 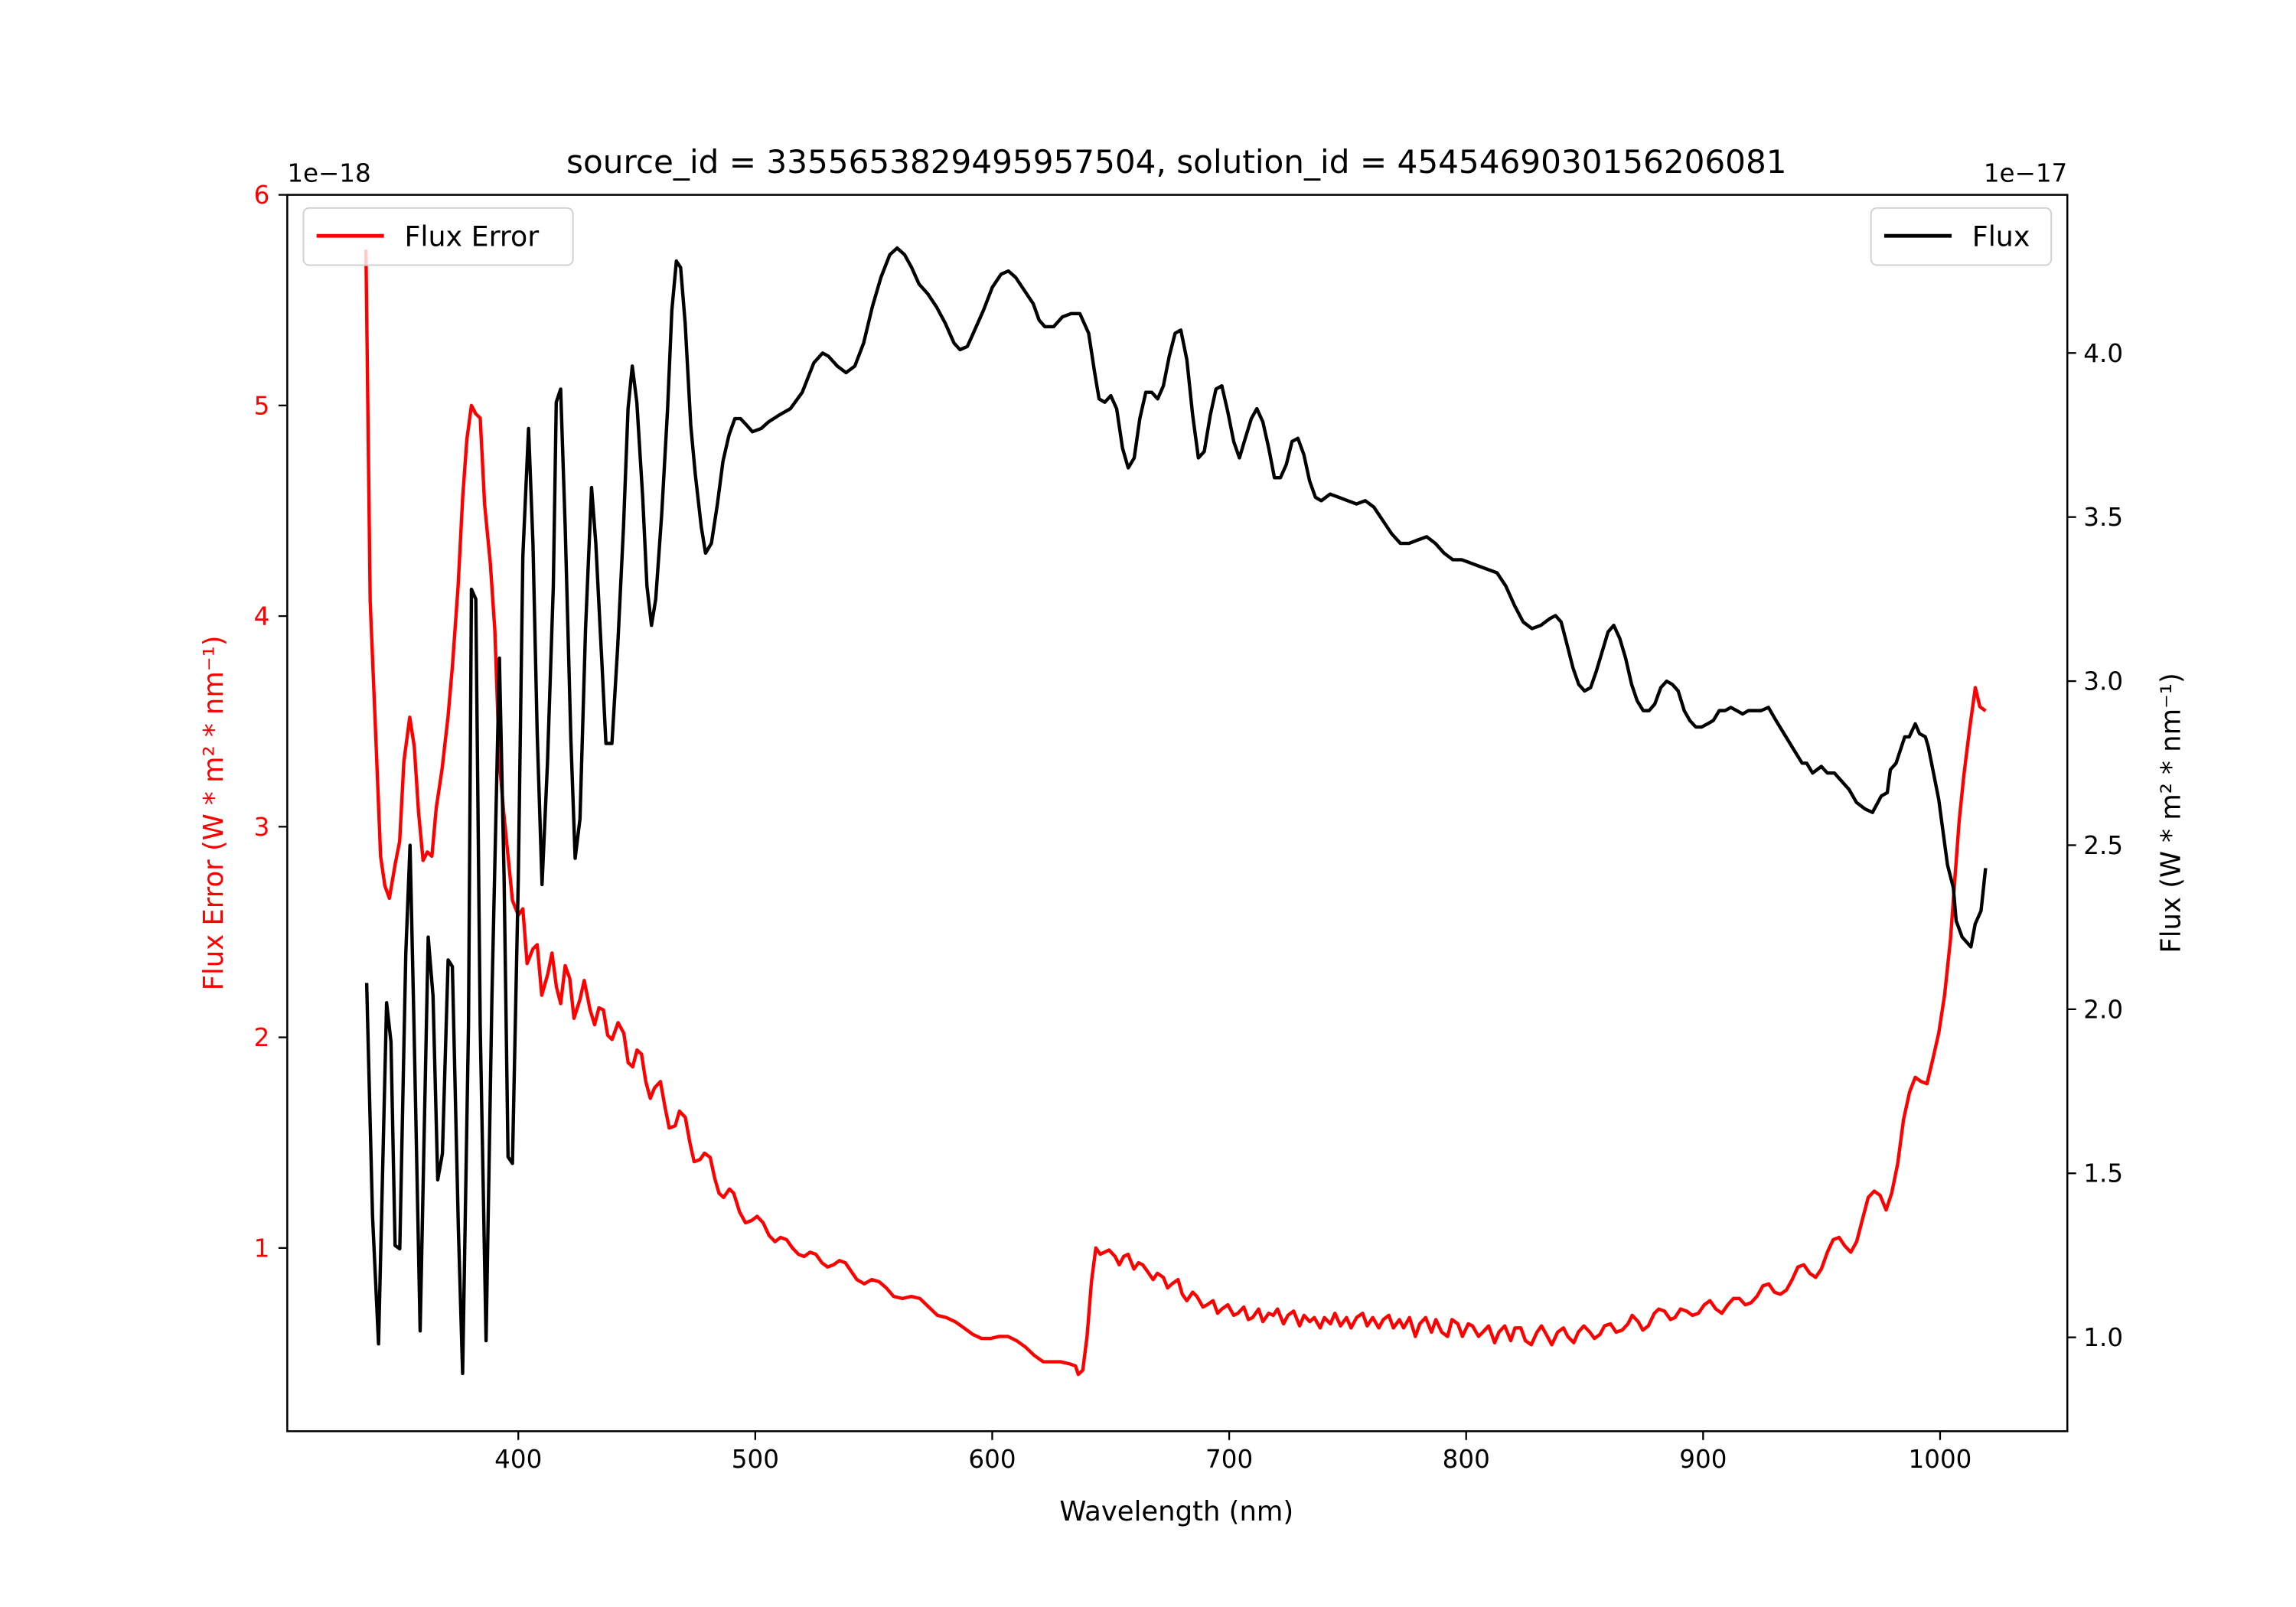 I want to click on left-offset-text: 1e−18, so click(x=328, y=172).